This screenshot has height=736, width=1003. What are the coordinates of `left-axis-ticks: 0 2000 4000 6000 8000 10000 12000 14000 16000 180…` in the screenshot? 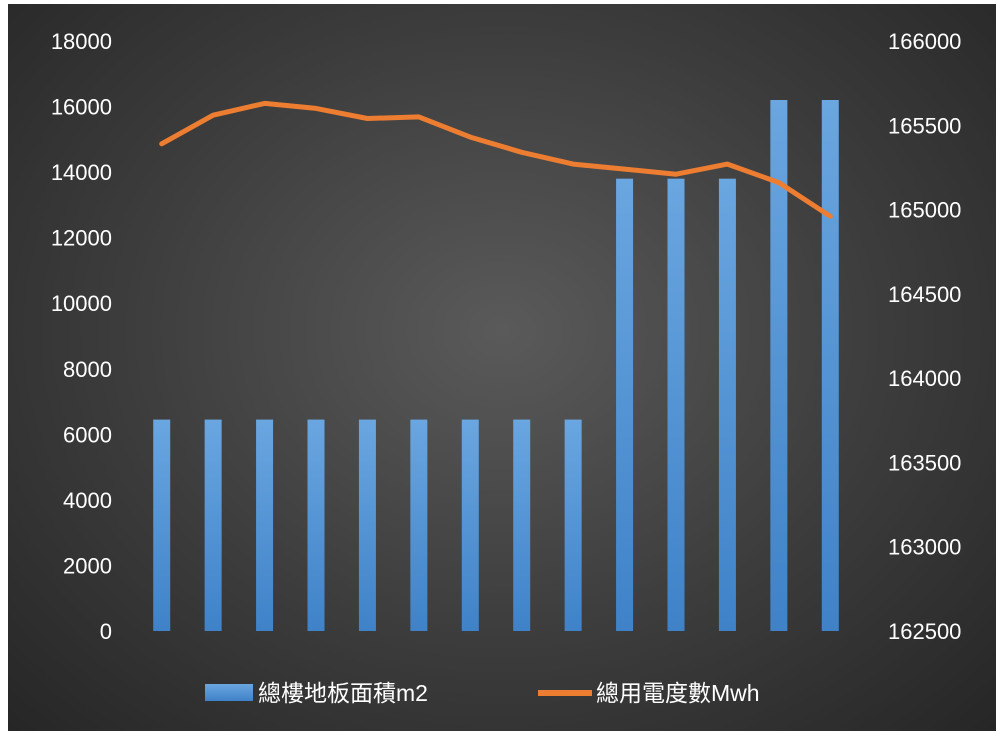 It's located at (81, 336).